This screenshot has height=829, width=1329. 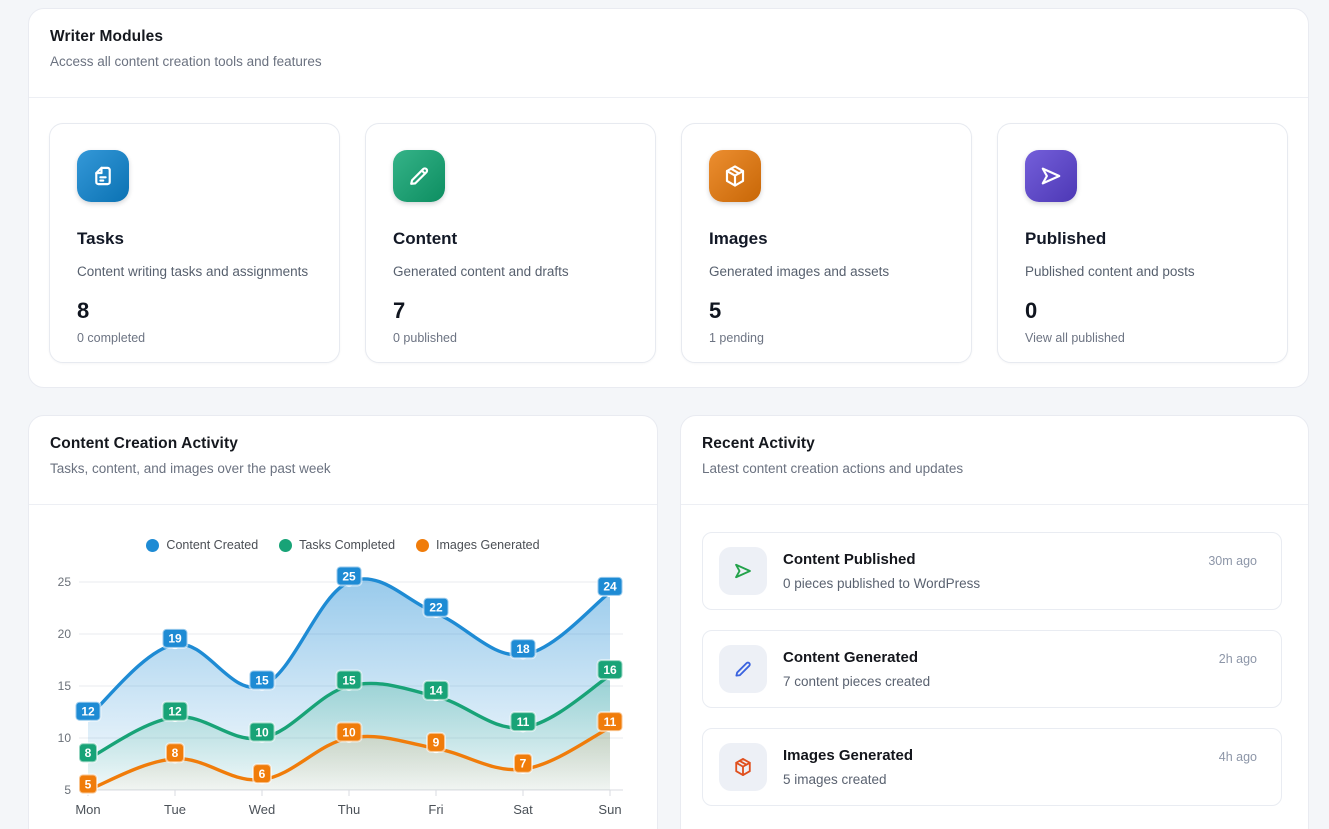 What do you see at coordinates (1075, 338) in the screenshot?
I see `module-footnote: View all published` at bounding box center [1075, 338].